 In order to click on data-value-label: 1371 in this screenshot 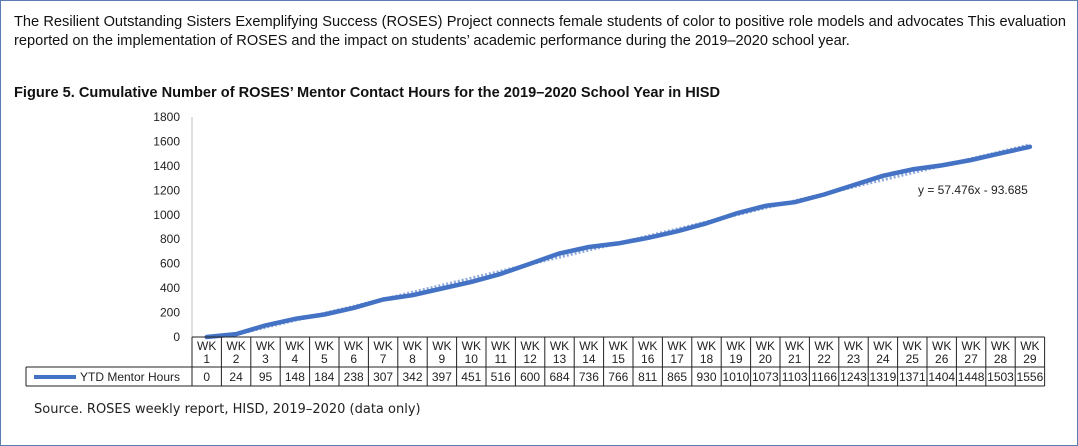, I will do `click(912, 377)`.